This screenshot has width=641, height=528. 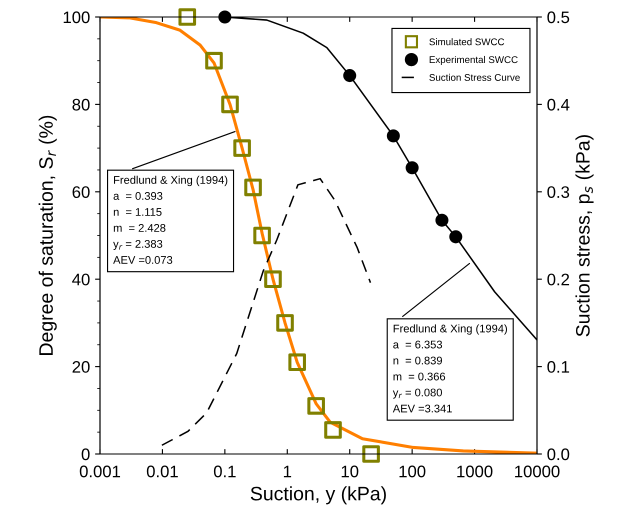 What do you see at coordinates (100, 472) in the screenshot?
I see `x-tick-label: 0.001` at bounding box center [100, 472].